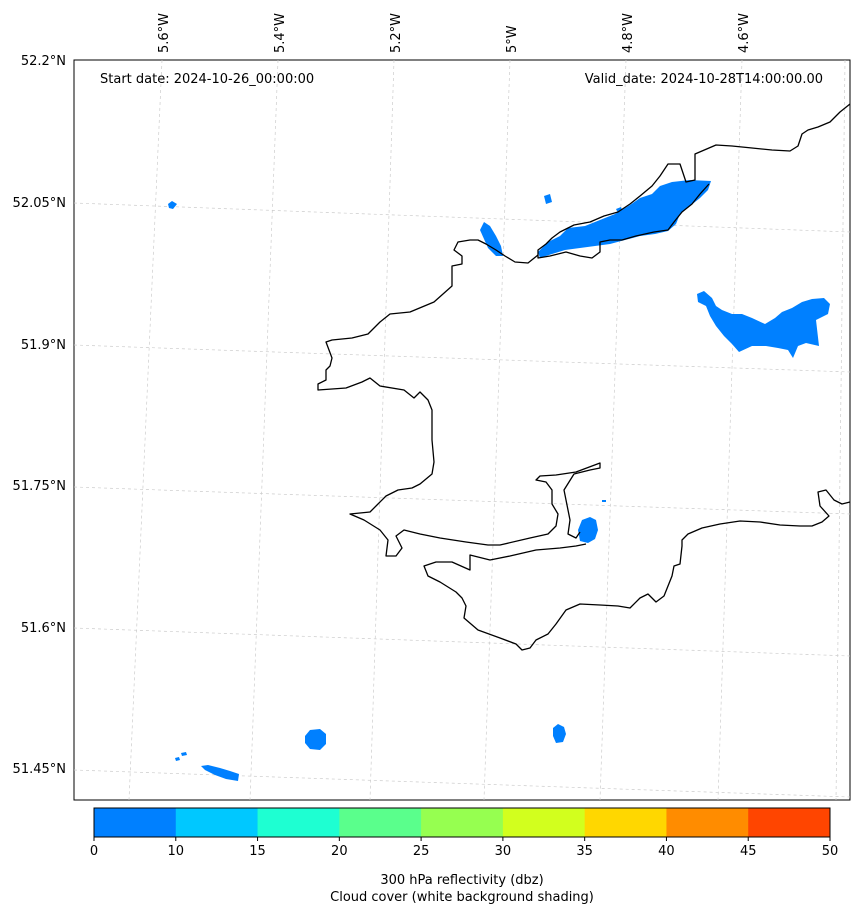 The image size is (859, 914). I want to click on lat-label: 52.05°N, so click(39, 203).